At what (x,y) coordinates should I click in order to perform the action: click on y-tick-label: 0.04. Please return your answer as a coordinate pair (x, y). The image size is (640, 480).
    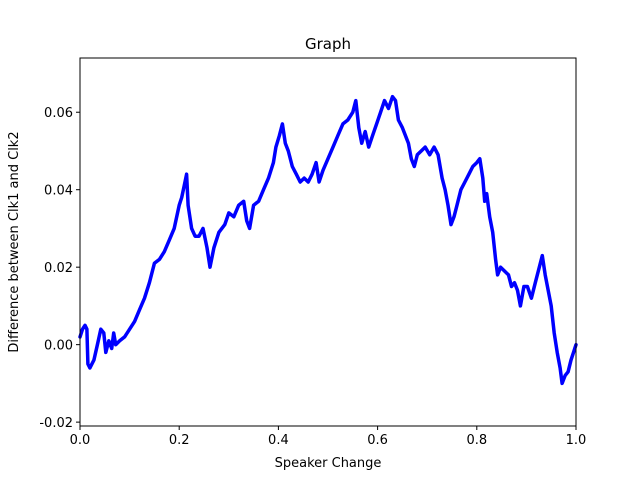
    Looking at the image, I should click on (58, 191).